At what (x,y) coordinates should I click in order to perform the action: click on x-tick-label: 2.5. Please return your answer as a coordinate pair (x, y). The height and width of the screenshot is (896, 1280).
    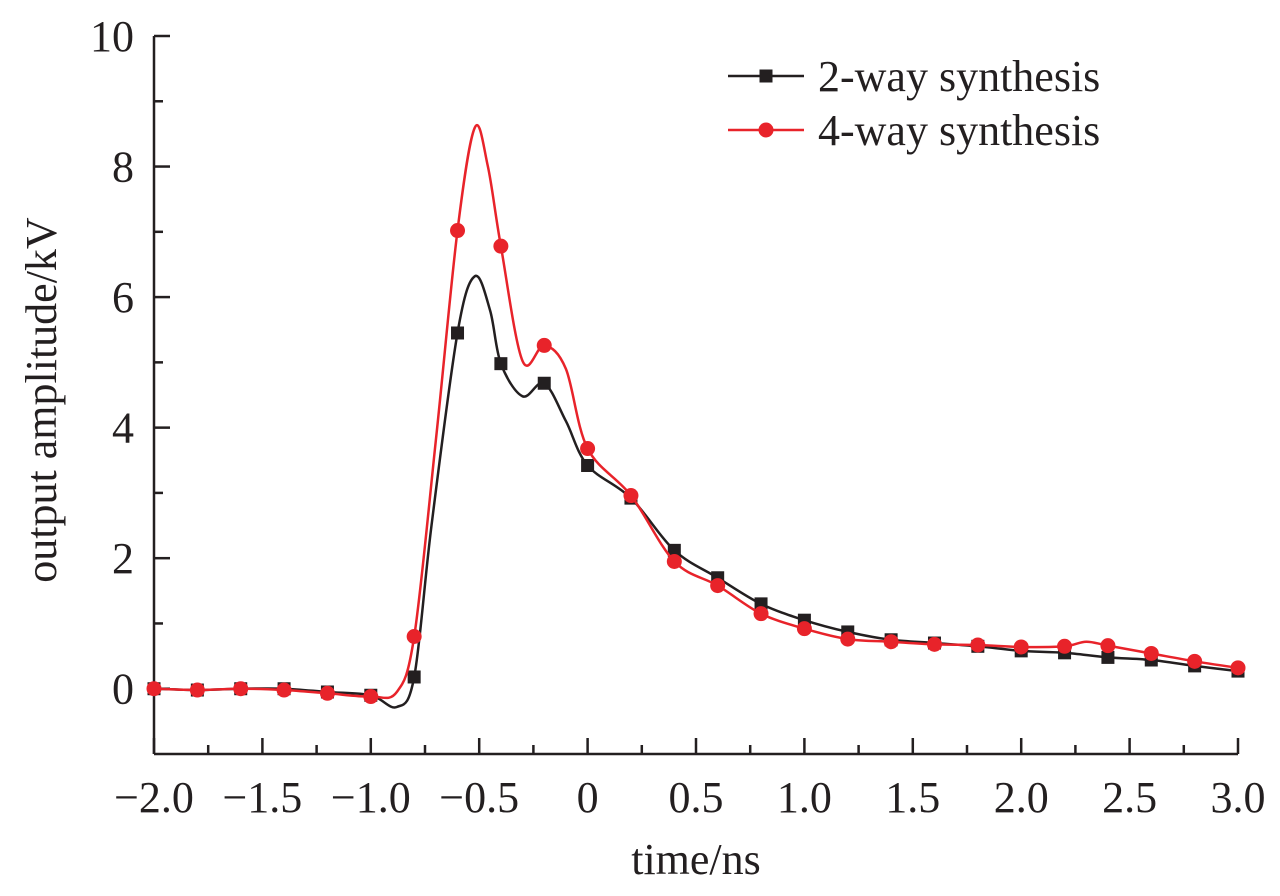
    Looking at the image, I should click on (1129, 797).